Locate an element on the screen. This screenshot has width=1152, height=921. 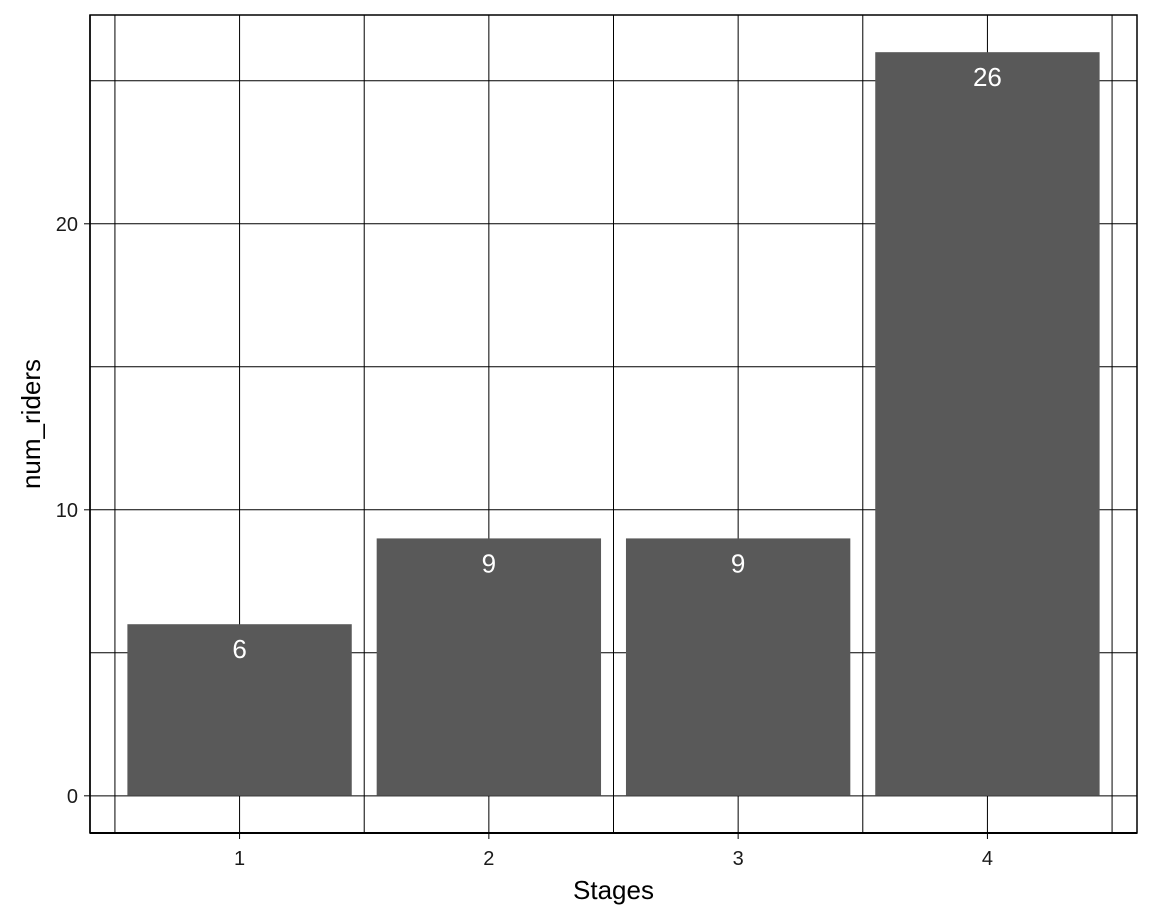
bar-label-4: 26 is located at coordinates (987, 77).